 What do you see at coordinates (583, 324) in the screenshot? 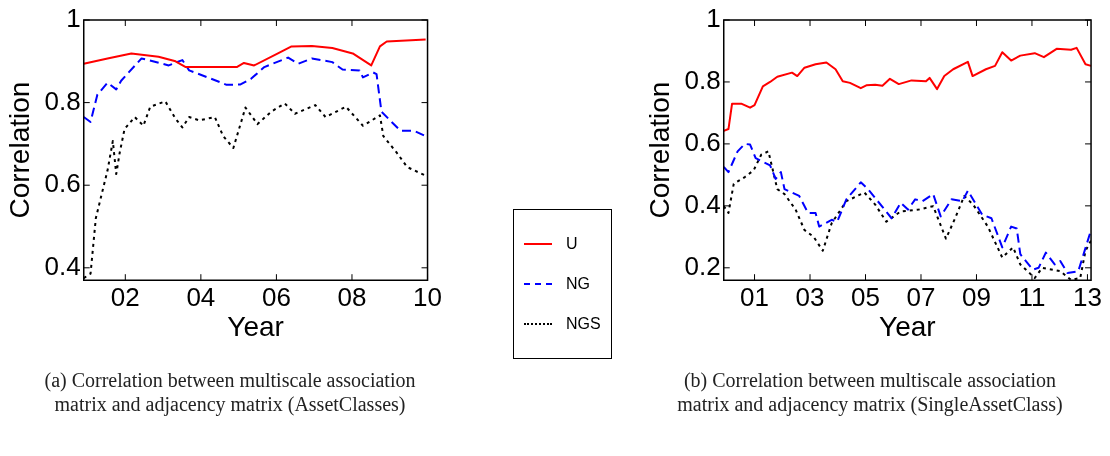
I see `legend-label: NGS` at bounding box center [583, 324].